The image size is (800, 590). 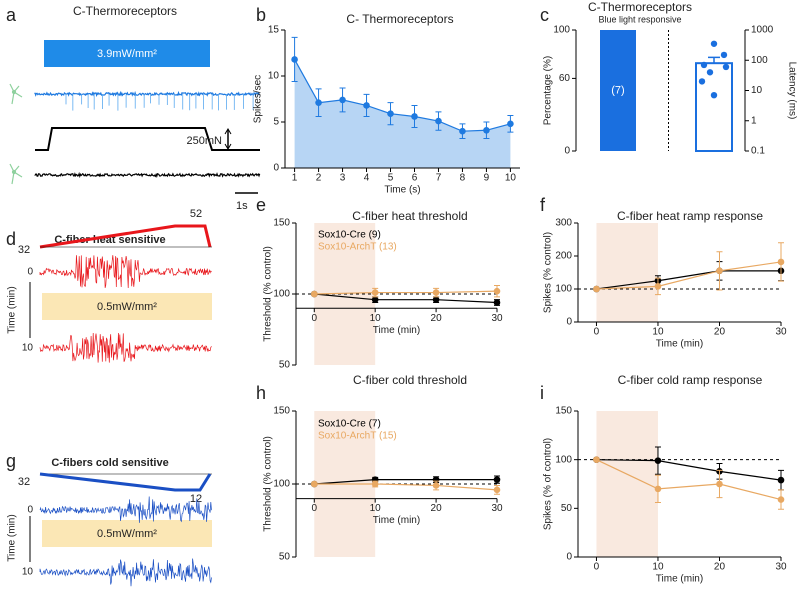 I want to click on x-axis-label: Time (s), so click(x=402, y=190).